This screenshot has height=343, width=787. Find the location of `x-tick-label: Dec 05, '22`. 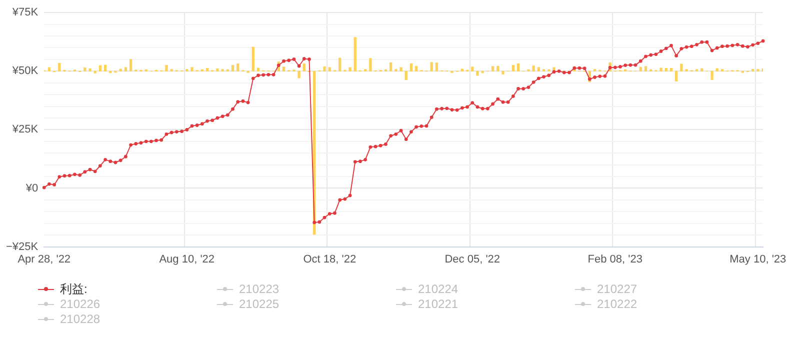

x-tick-label: Dec 05, '22 is located at coordinates (472, 259).